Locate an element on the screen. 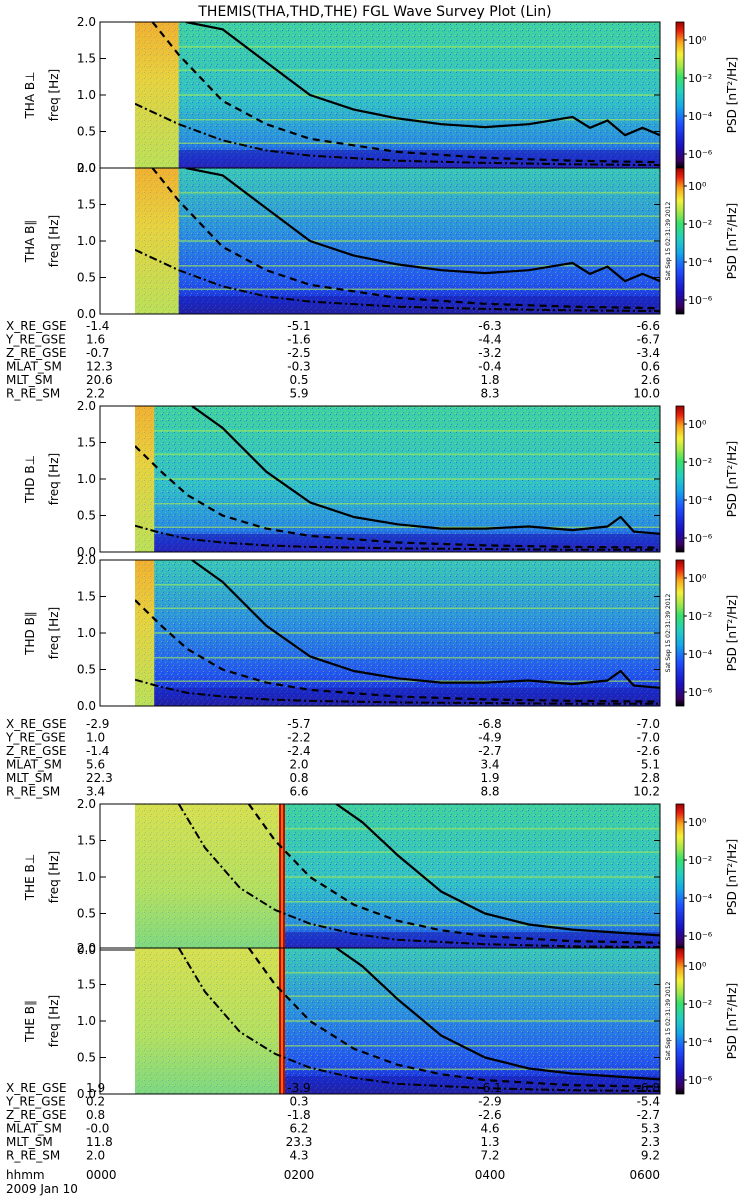  ephemeris-value: 20.6 is located at coordinates (99, 380).